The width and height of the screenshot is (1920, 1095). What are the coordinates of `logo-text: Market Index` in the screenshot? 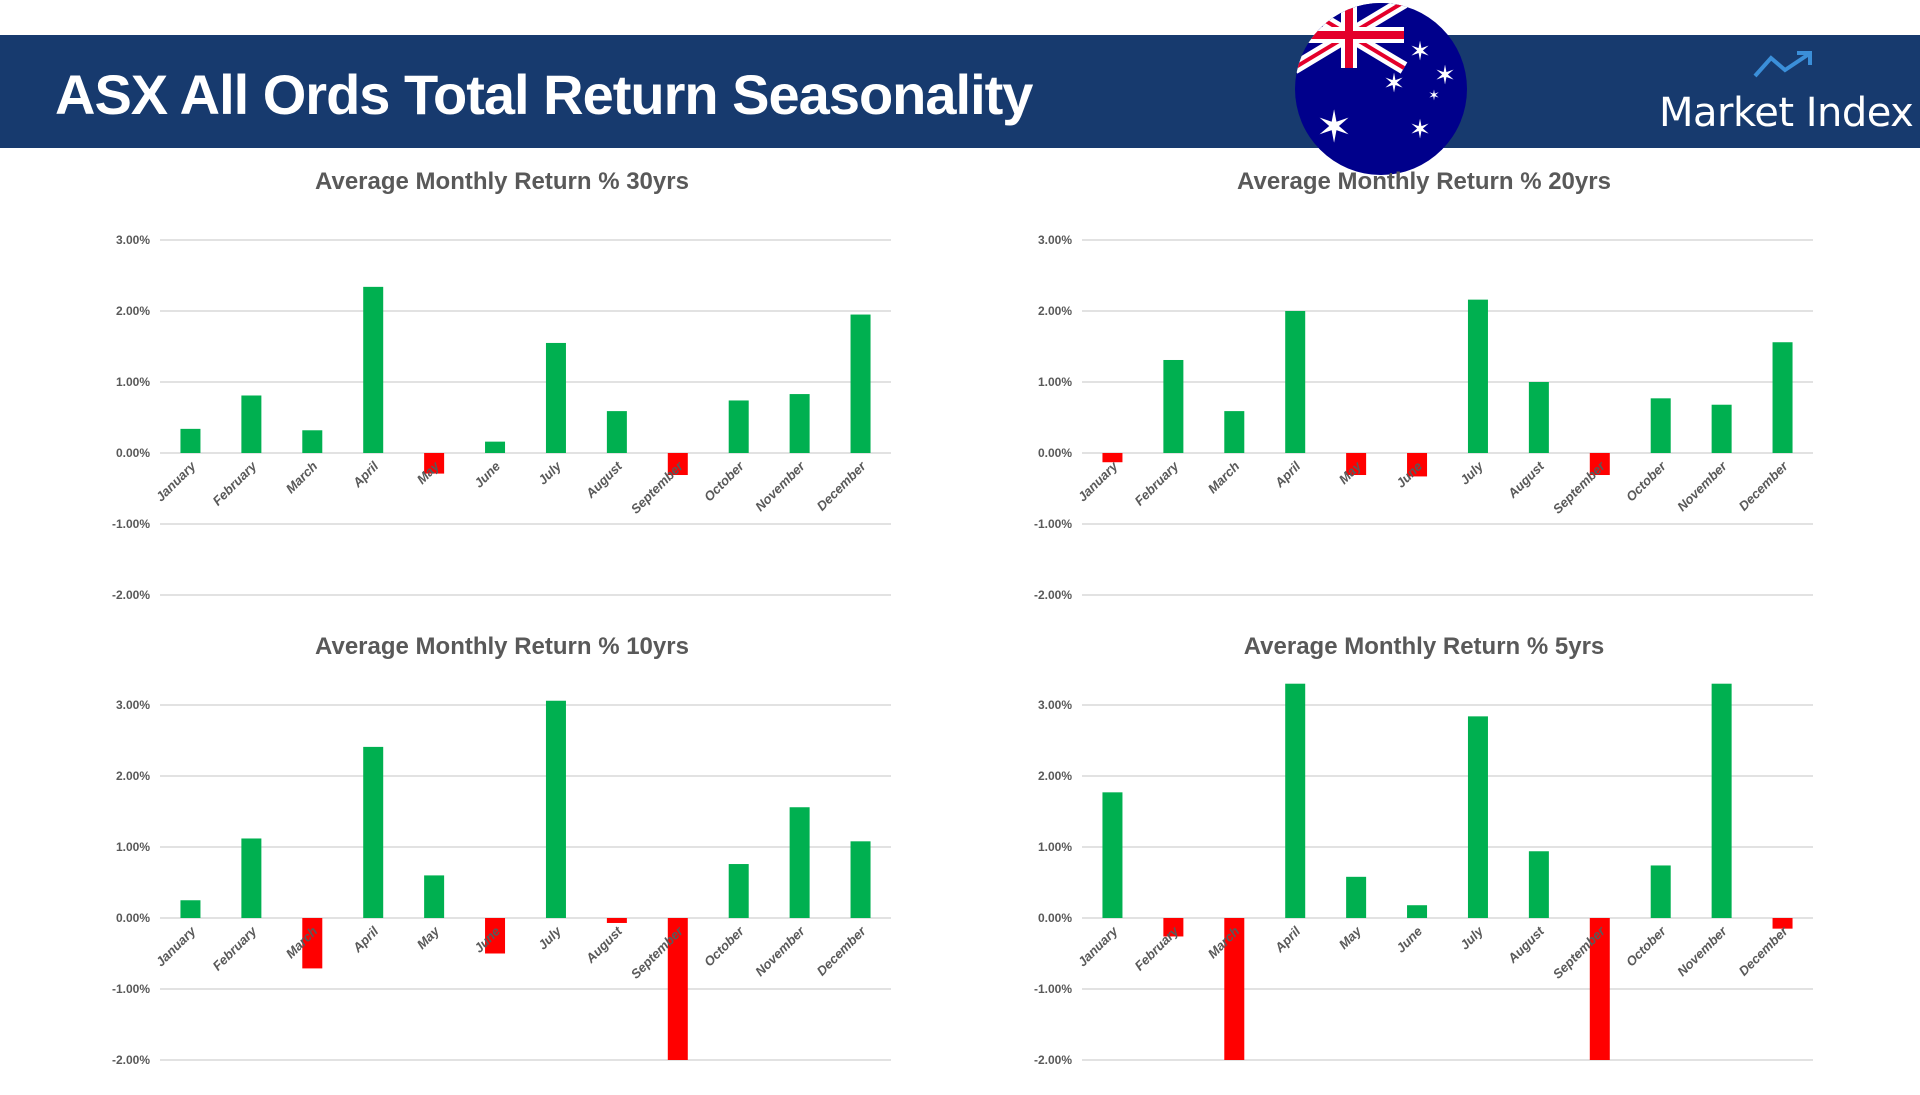 It's located at (1786, 113).